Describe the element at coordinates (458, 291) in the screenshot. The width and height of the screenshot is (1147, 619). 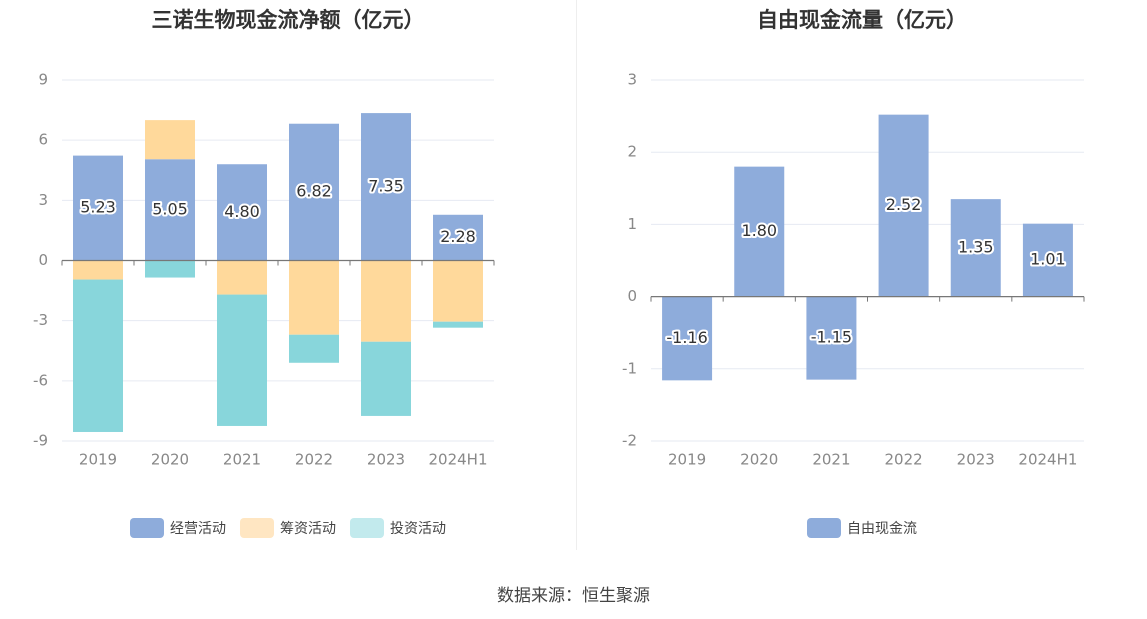
I see `cash-flow-bar-2-2024H1` at that location.